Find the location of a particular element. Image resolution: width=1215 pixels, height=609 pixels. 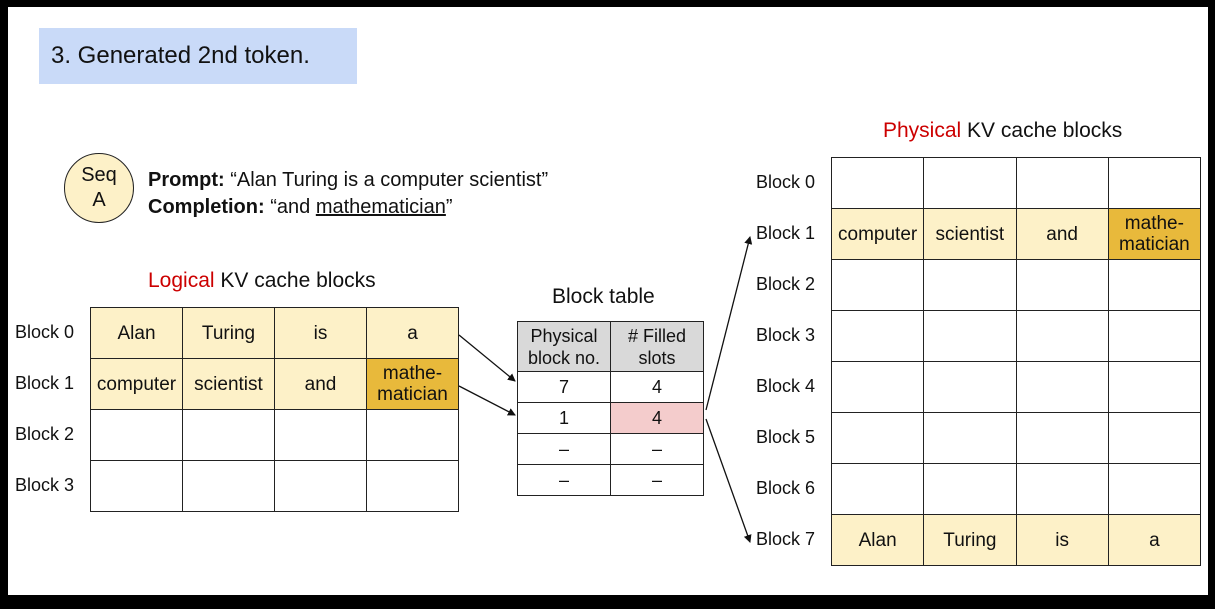

logical-block-row: Alan Turing is a is located at coordinates (274, 333).